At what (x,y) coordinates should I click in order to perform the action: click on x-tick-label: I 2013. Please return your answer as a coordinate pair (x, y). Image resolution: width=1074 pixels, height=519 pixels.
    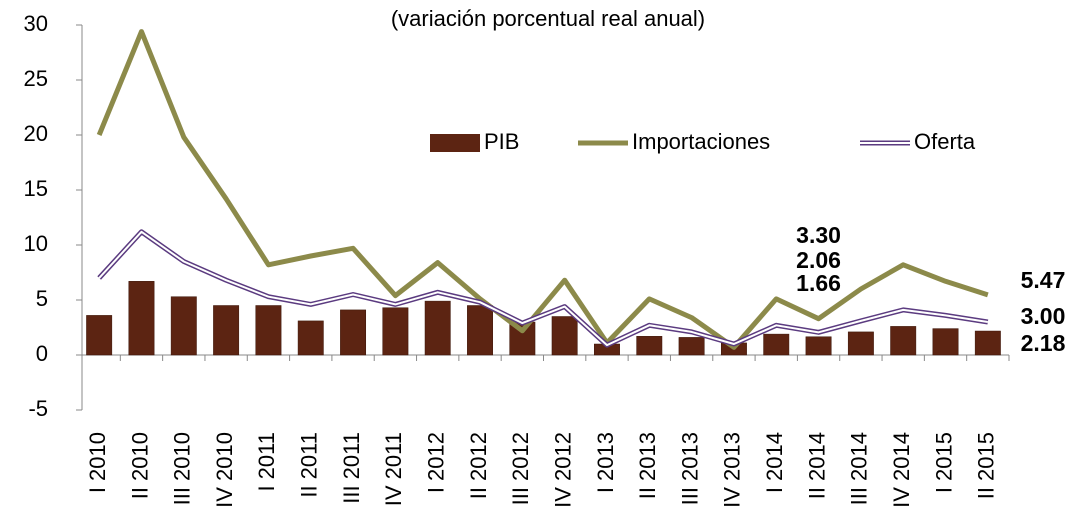
    Looking at the image, I should click on (605, 462).